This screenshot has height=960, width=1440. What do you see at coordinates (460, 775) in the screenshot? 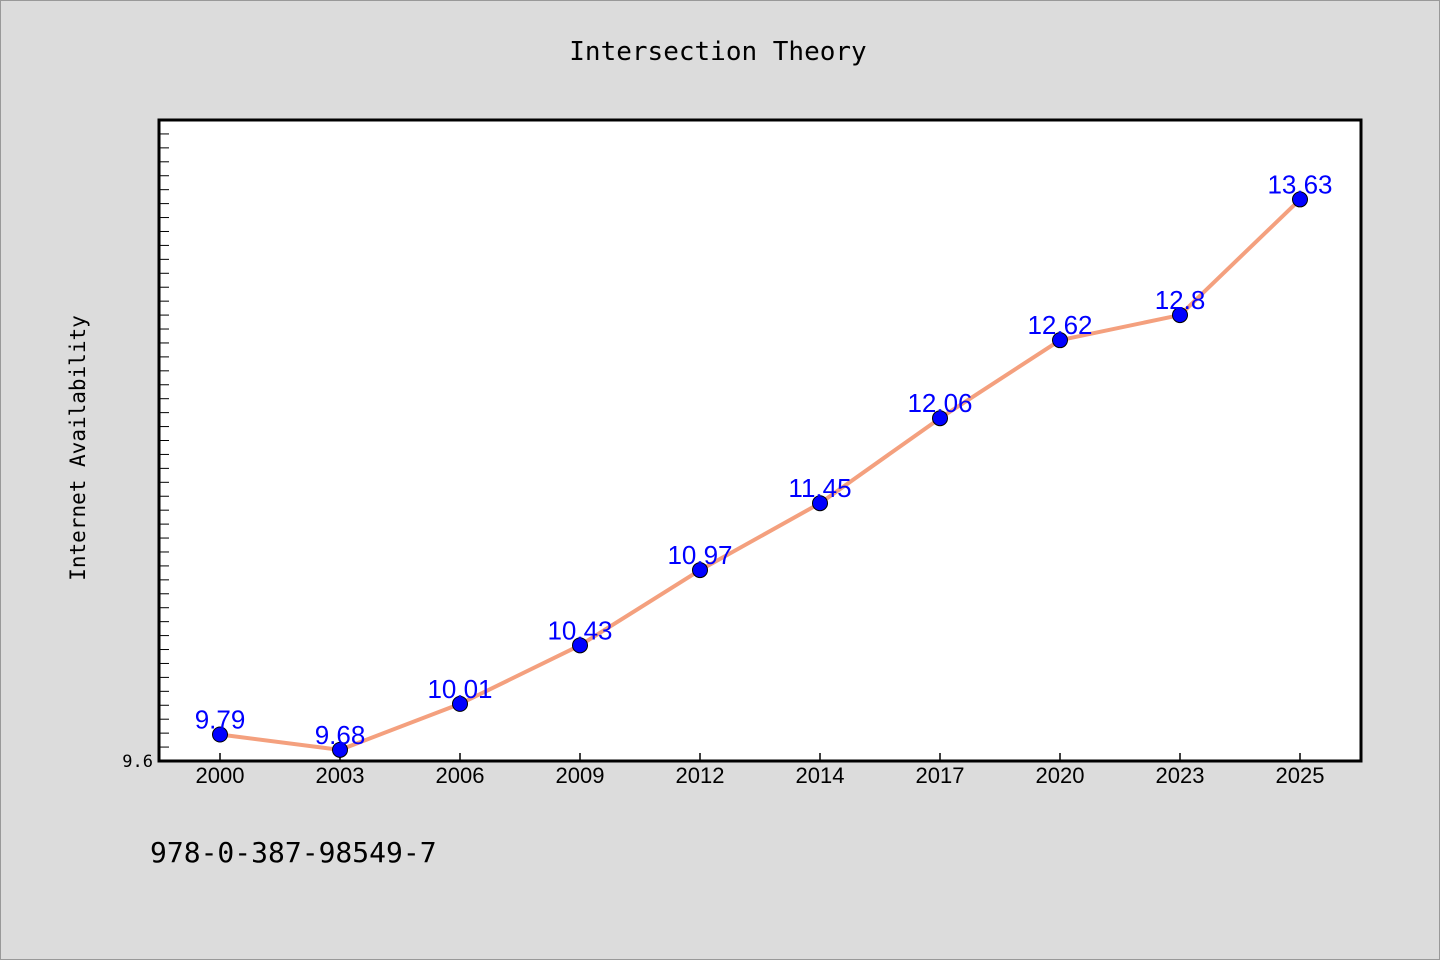
I see `x-tick-label: 2006` at bounding box center [460, 775].